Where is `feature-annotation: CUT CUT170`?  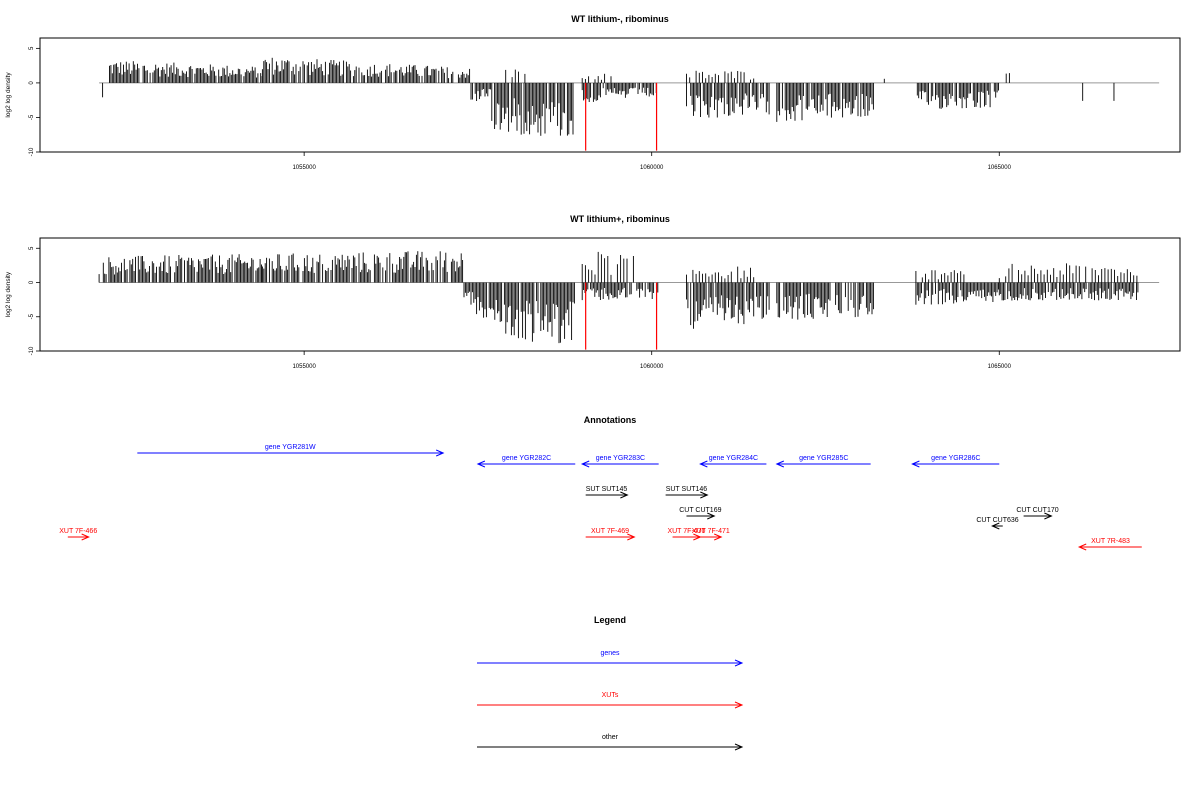 feature-annotation: CUT CUT170 is located at coordinates (1037, 513).